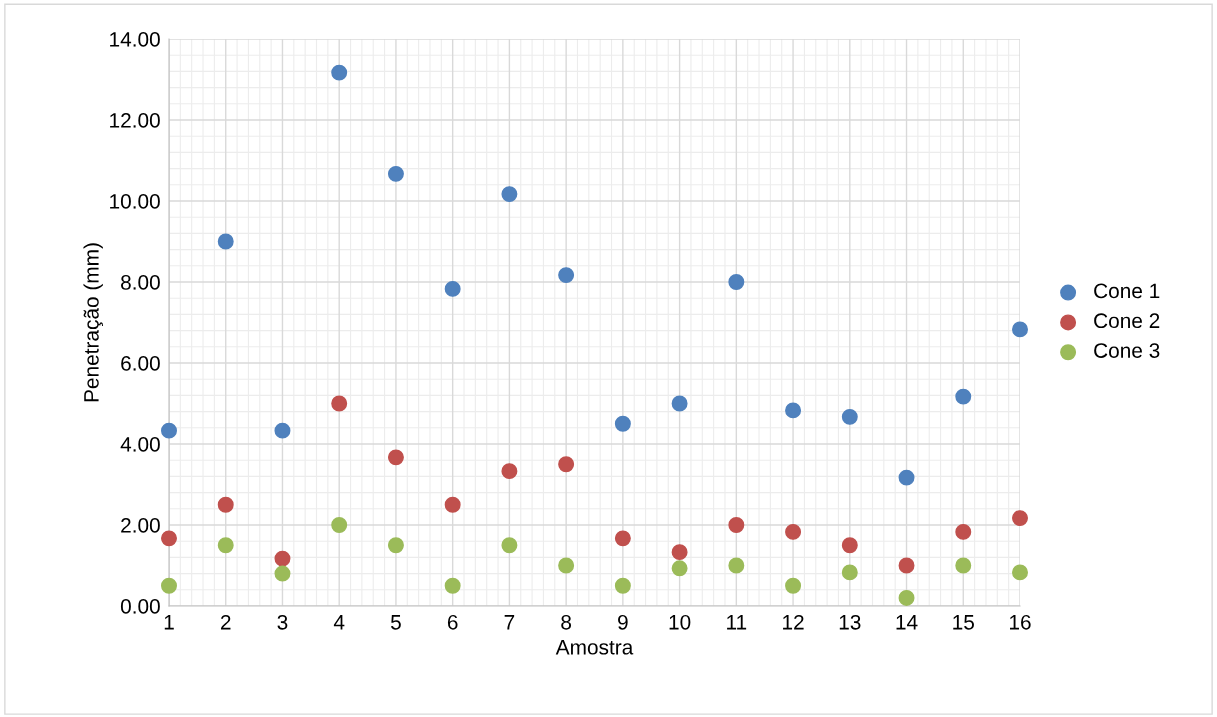 Image resolution: width=1217 pixels, height=717 pixels. What do you see at coordinates (566, 622) in the screenshot?
I see `x-tick-label: 8` at bounding box center [566, 622].